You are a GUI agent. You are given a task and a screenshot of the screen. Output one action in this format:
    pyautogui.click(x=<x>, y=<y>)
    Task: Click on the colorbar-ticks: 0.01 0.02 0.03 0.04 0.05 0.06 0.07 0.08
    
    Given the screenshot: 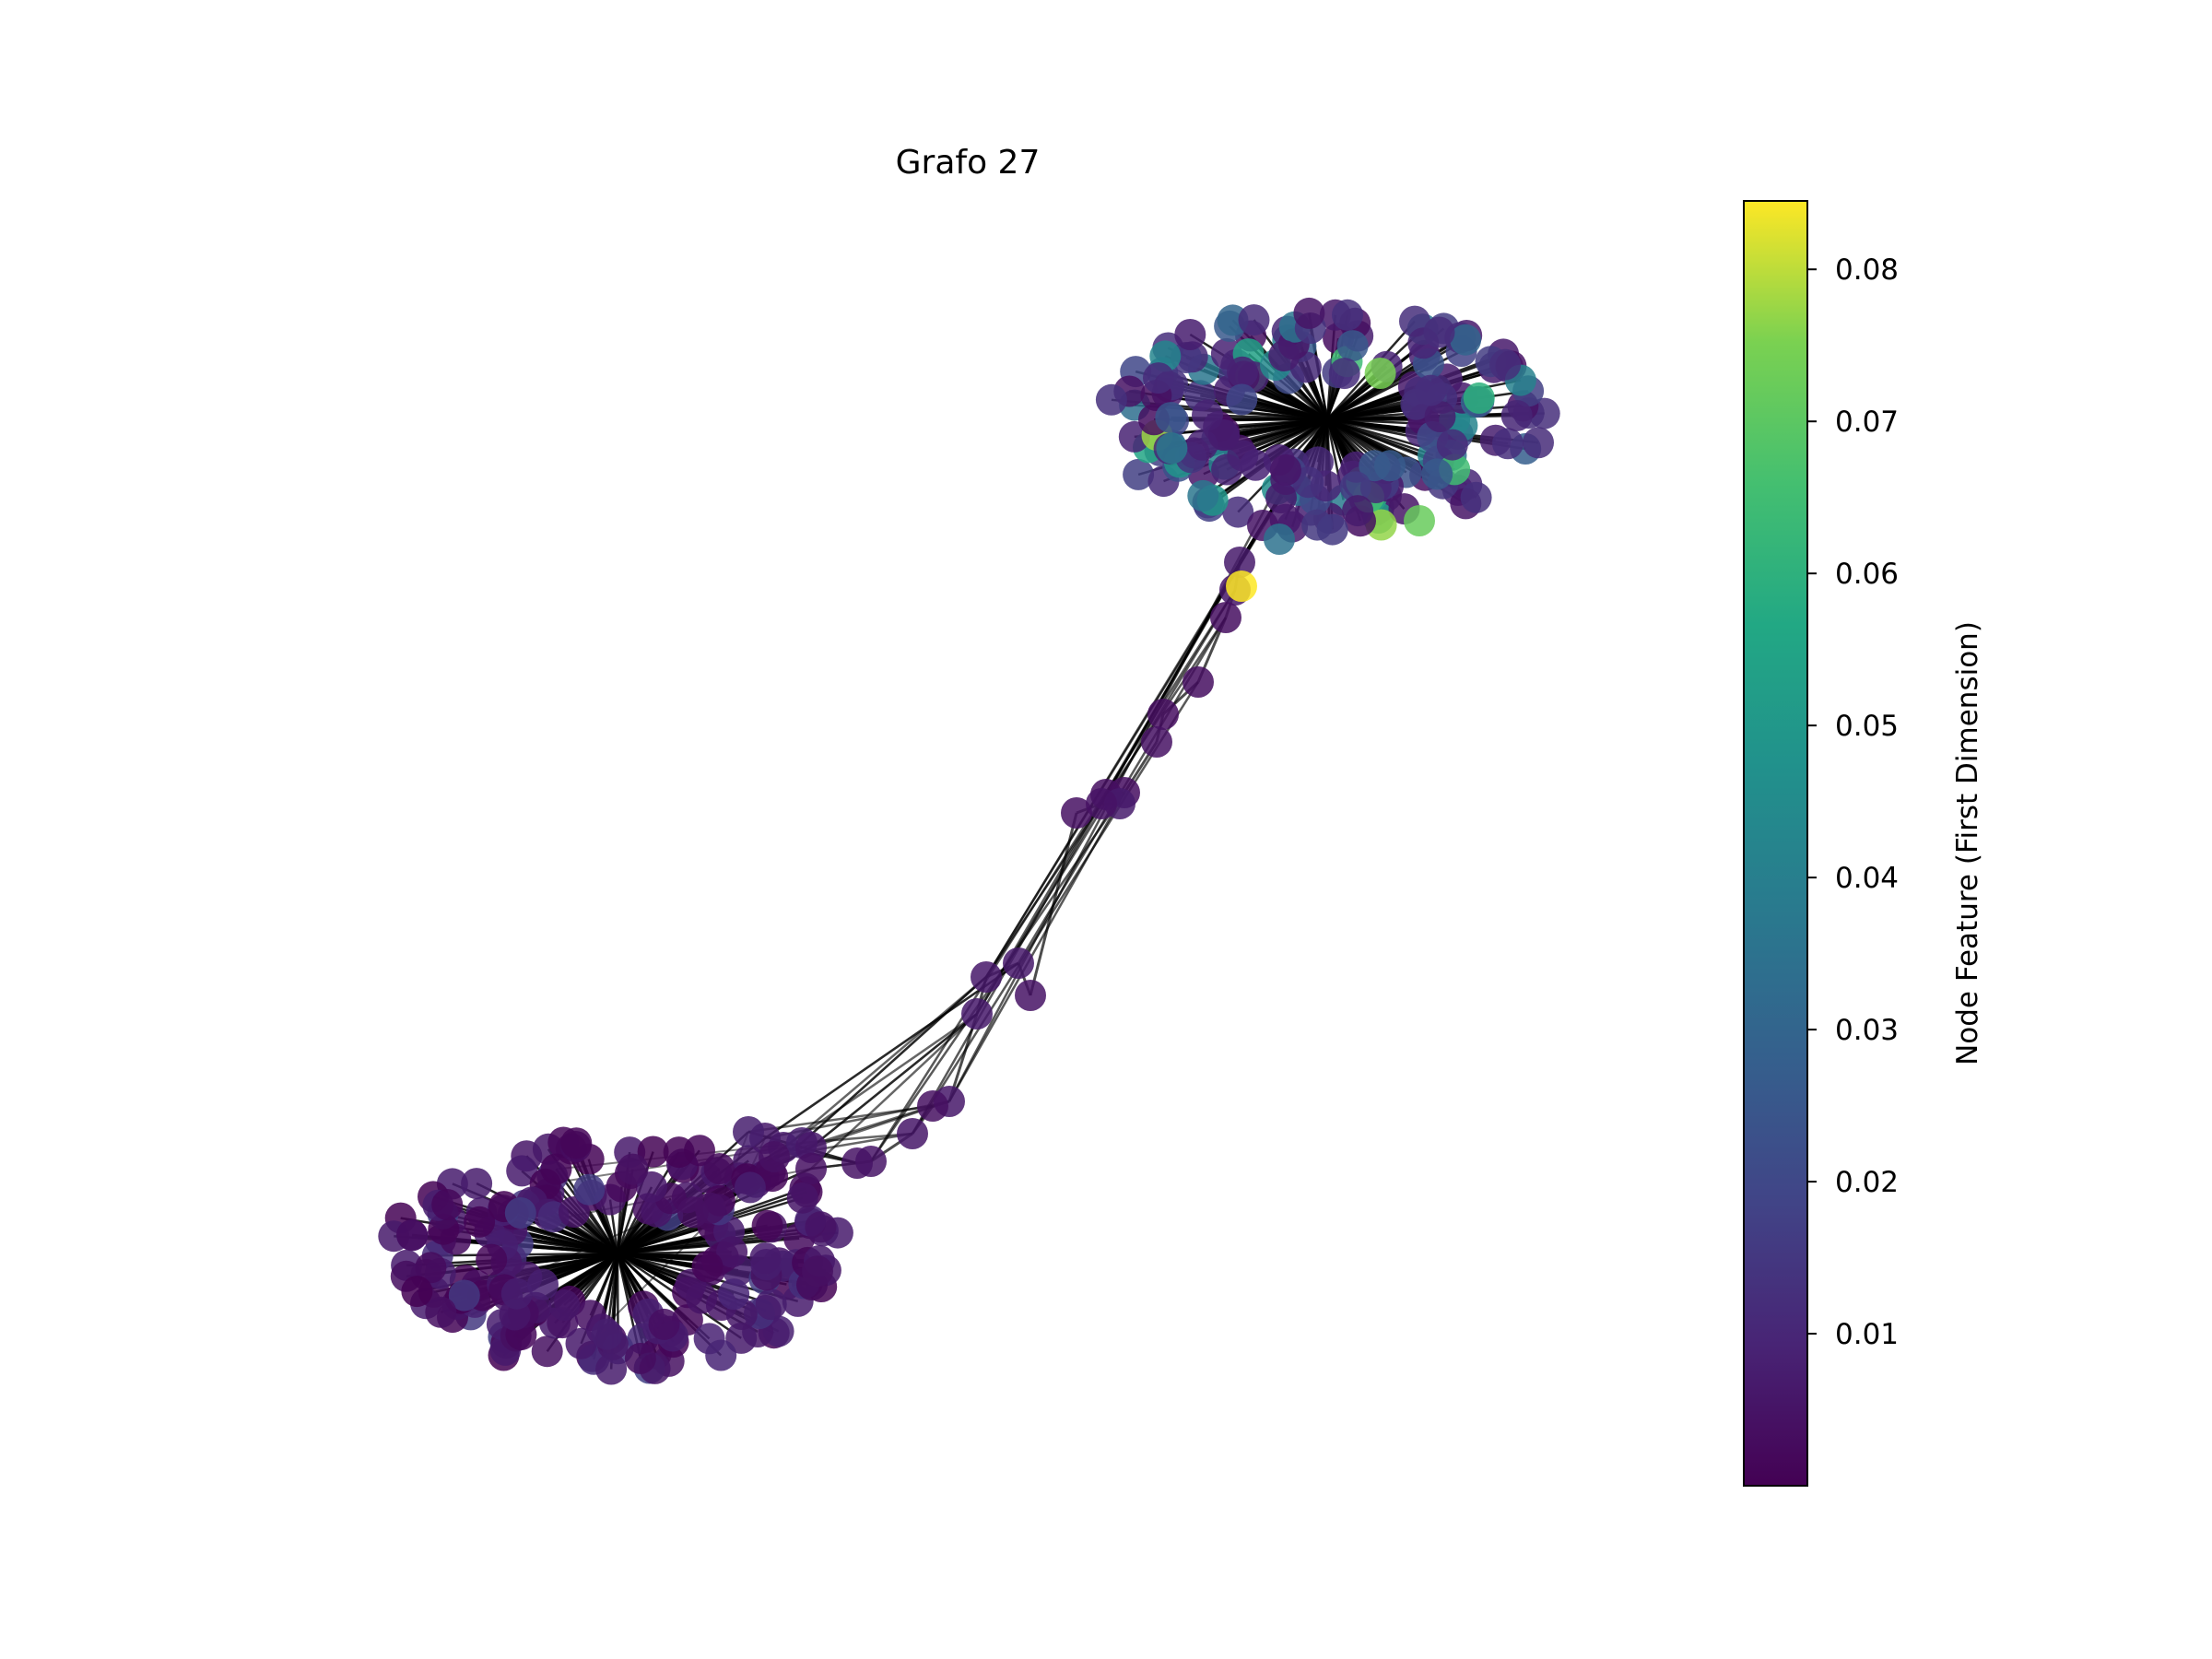 What is the action you would take?
    pyautogui.click(x=1853, y=802)
    